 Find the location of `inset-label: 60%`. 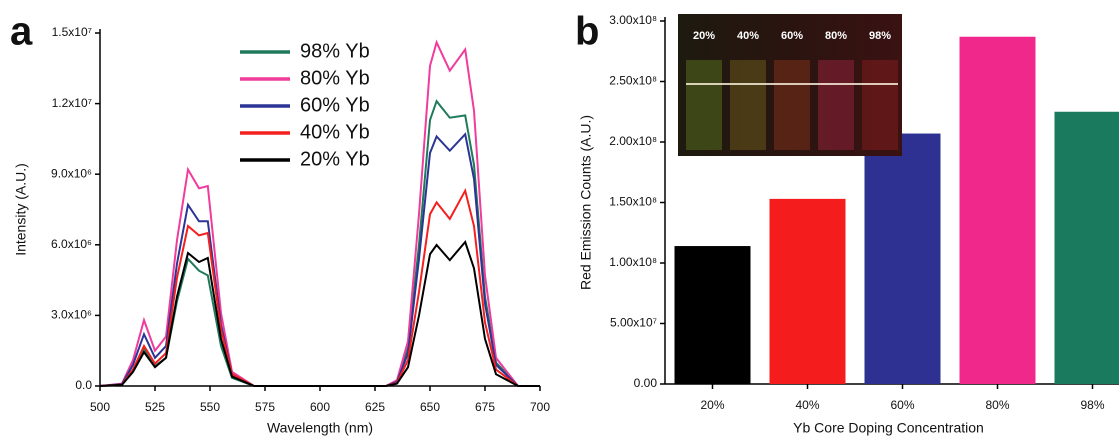

inset-label: 60% is located at coordinates (792, 36).